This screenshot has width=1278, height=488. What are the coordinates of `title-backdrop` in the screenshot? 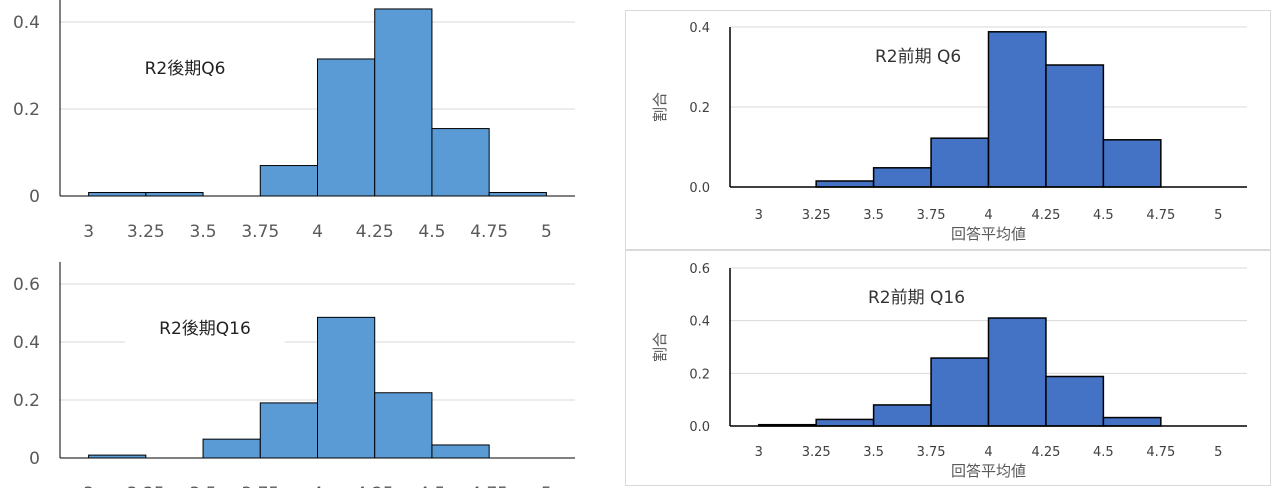 It's located at (205, 330).